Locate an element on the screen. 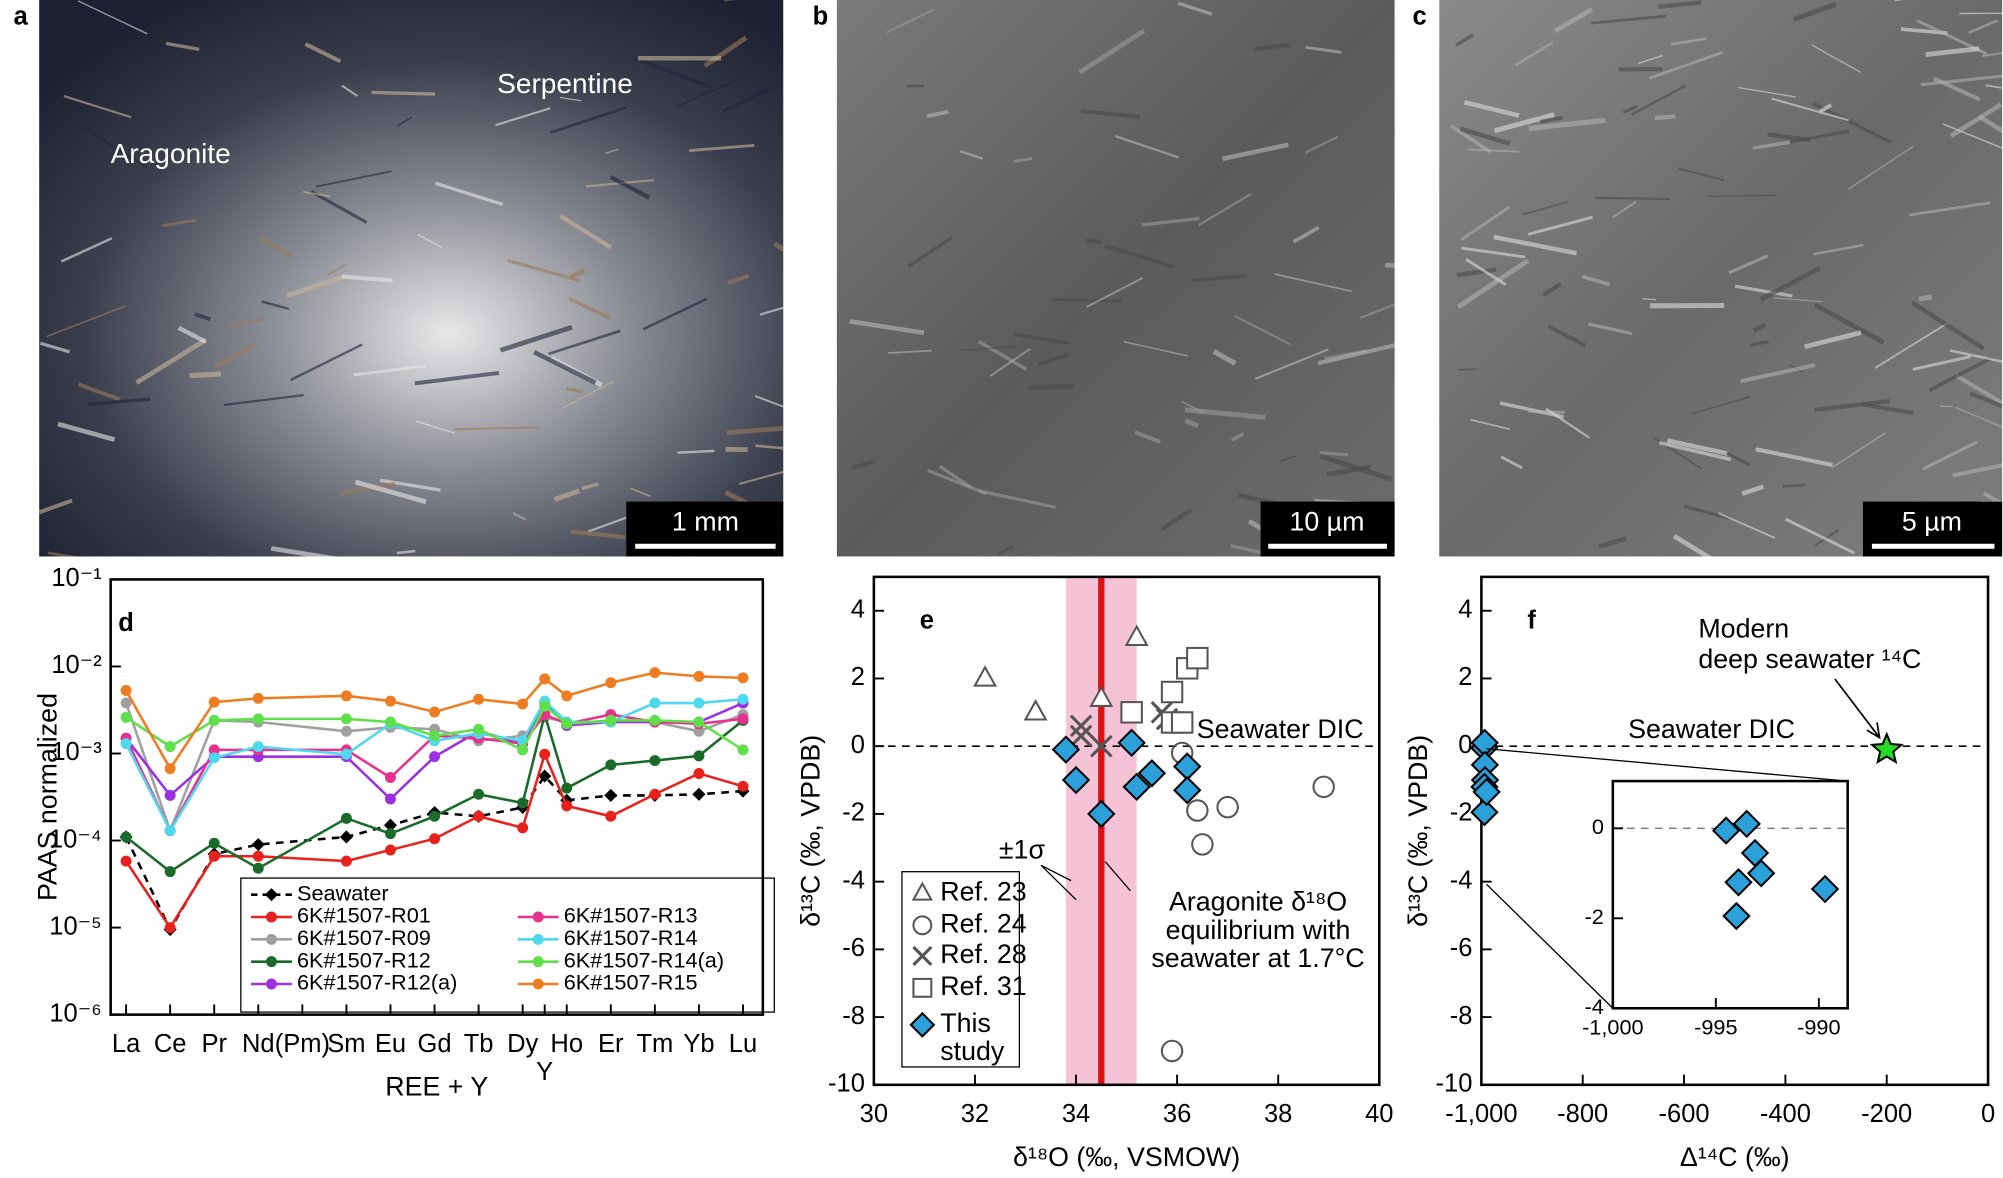  legend-label: Ref. 23 is located at coordinates (983, 891).